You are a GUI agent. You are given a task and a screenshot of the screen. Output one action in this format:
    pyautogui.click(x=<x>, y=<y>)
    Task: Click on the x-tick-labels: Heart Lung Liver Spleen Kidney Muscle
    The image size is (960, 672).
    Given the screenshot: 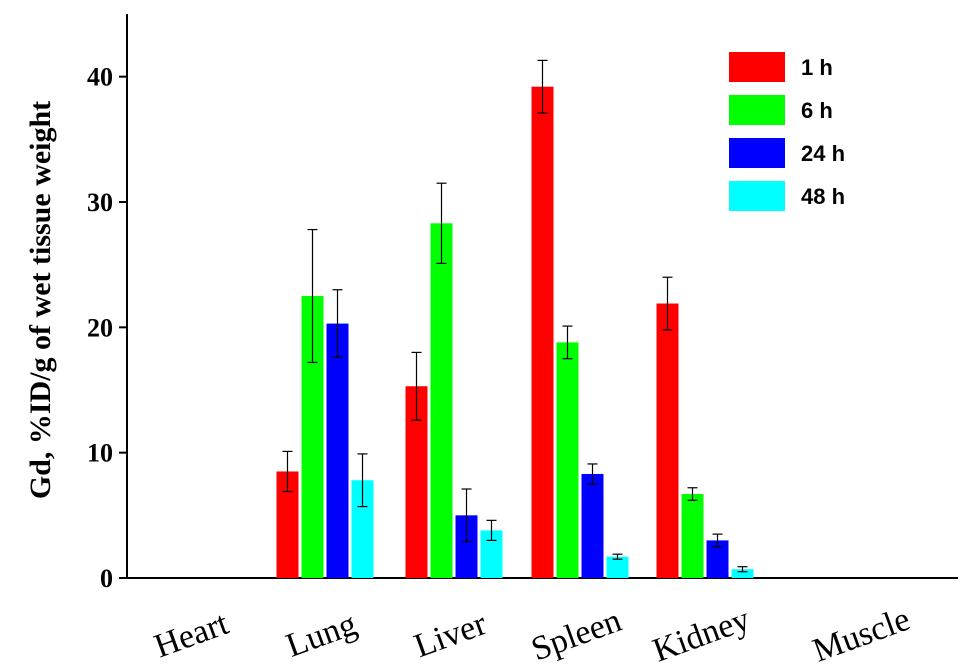 What is the action you would take?
    pyautogui.click(x=532, y=635)
    